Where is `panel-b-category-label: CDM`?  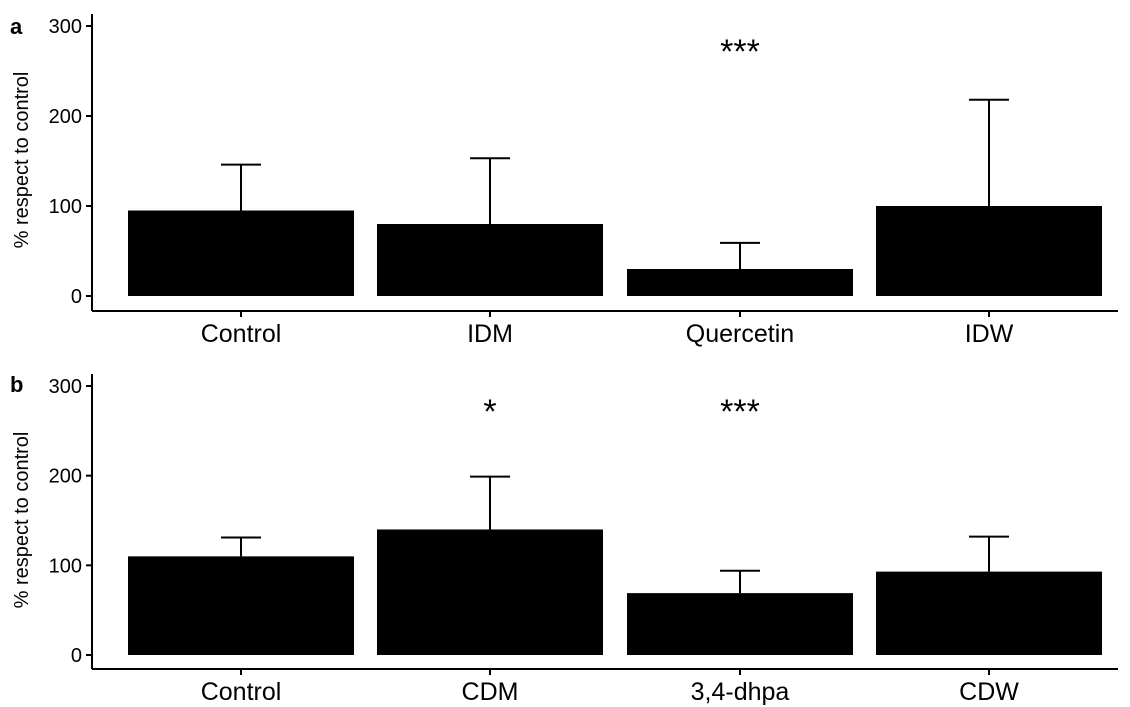 panel-b-category-label: CDM is located at coordinates (490, 692).